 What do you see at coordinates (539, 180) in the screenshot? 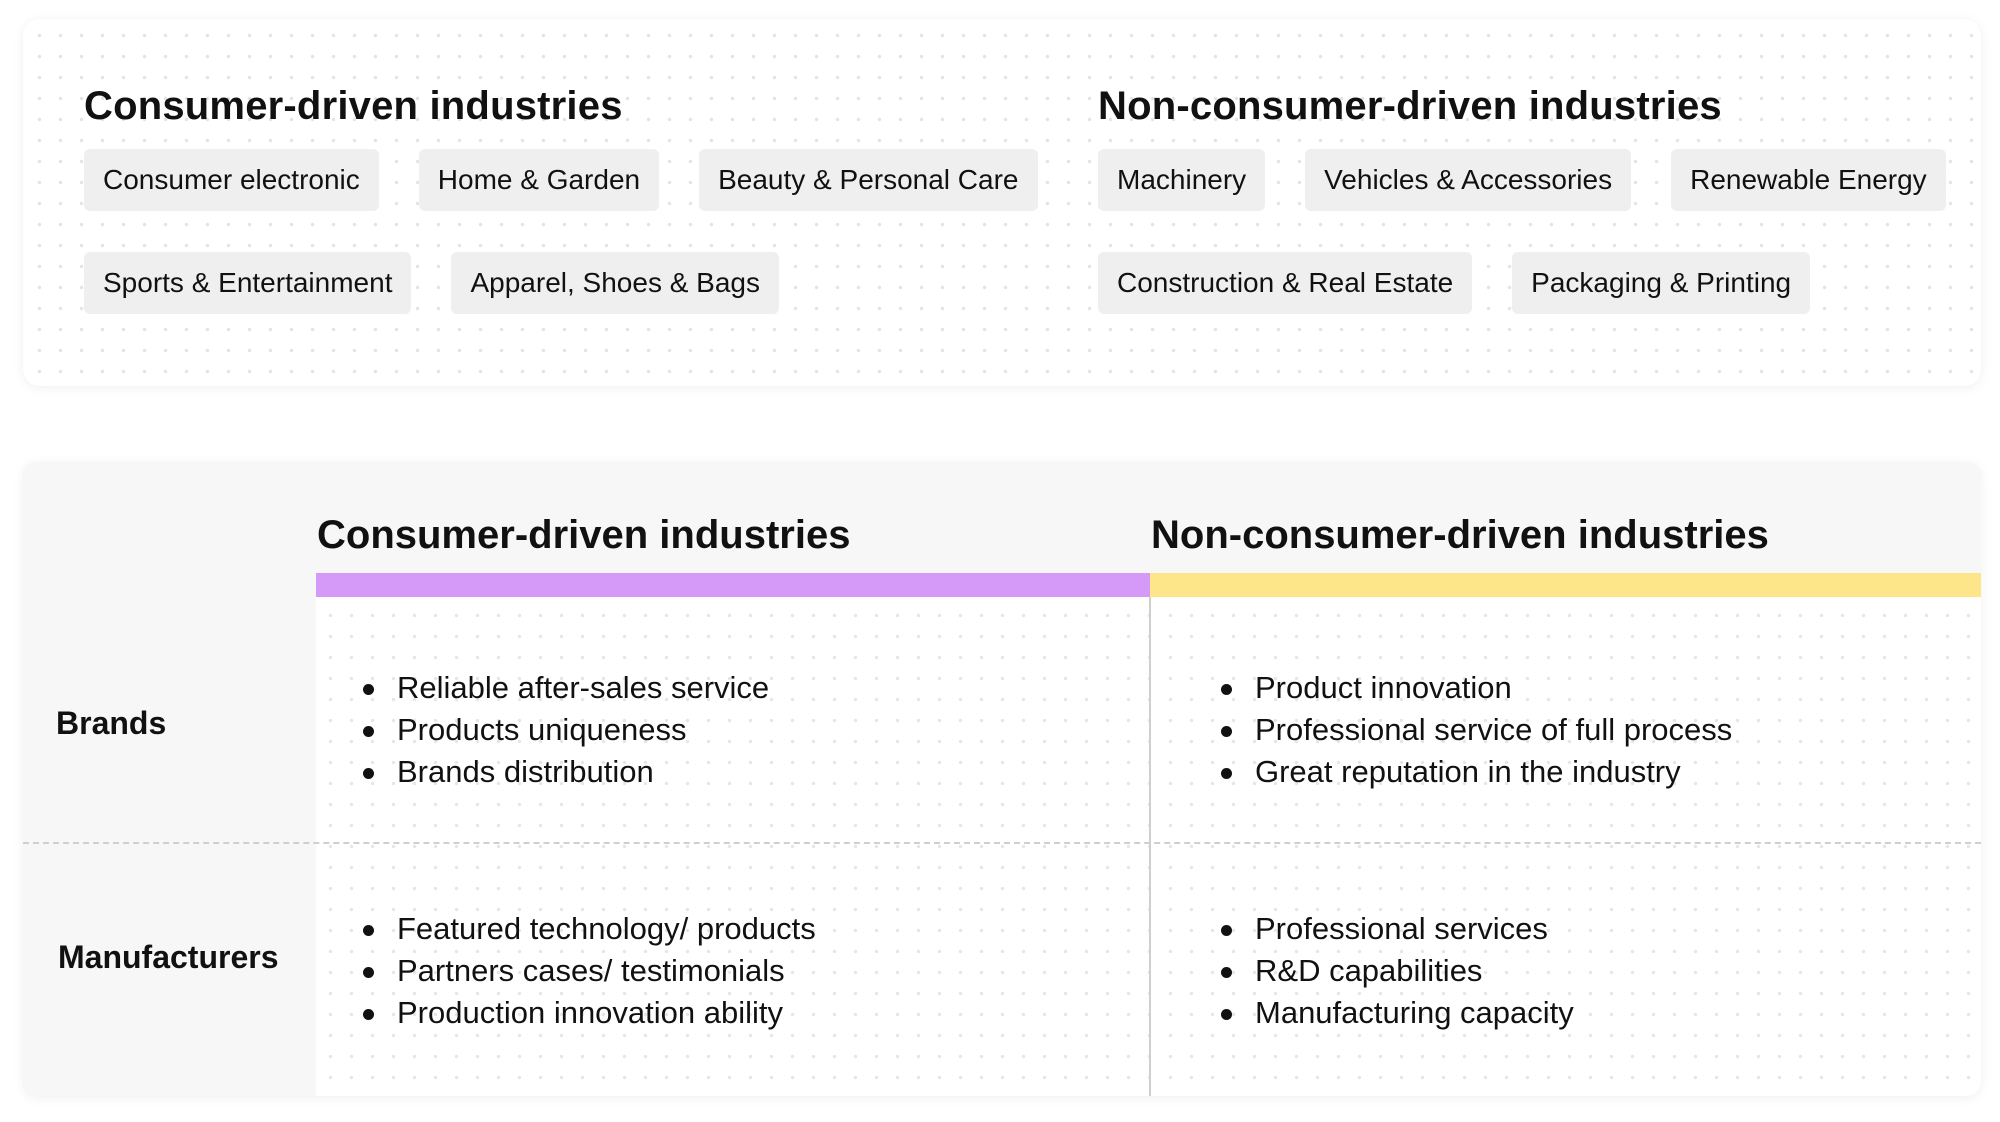
I see `industry-tag: Home & Garden` at bounding box center [539, 180].